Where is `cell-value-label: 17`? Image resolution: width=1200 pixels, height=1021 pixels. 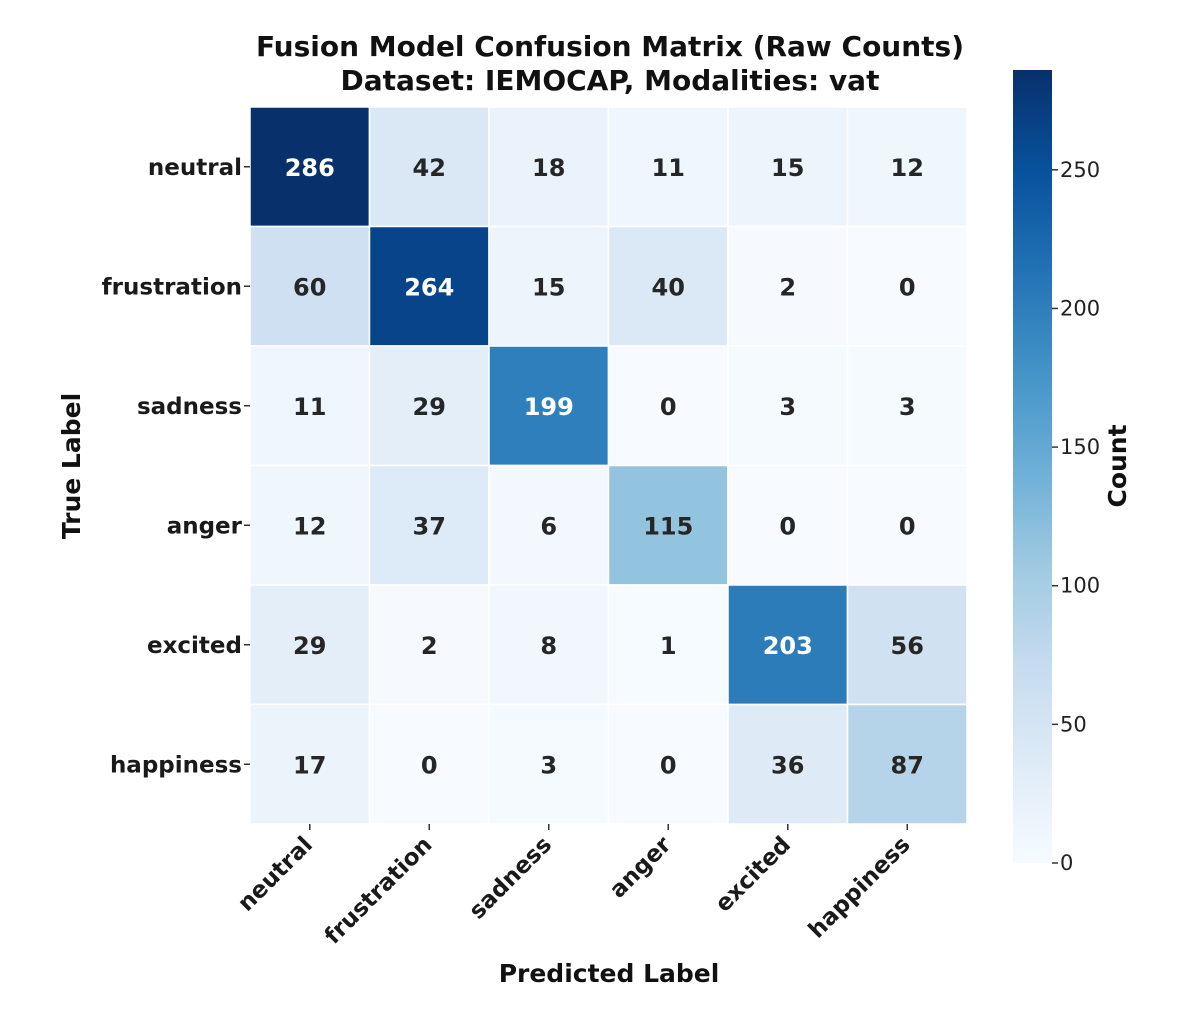 cell-value-label: 17 is located at coordinates (309, 765).